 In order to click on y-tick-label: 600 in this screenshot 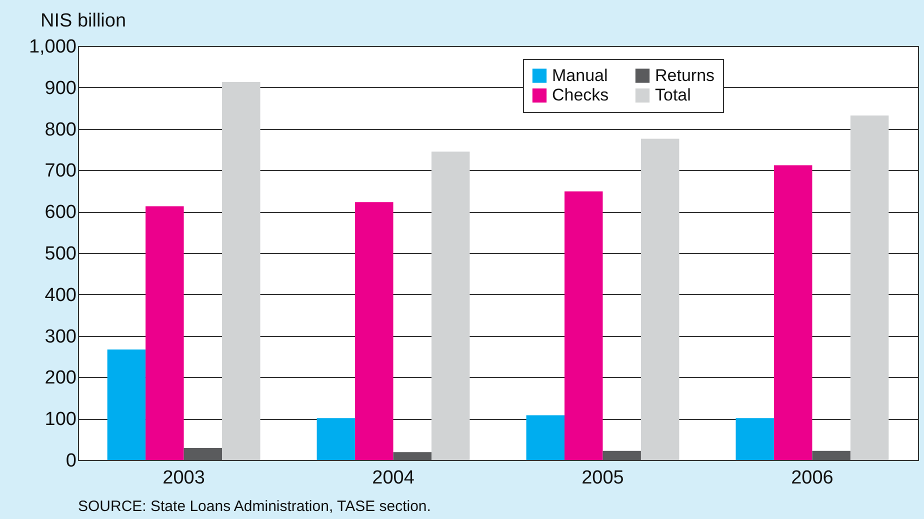, I will do `click(60, 213)`.